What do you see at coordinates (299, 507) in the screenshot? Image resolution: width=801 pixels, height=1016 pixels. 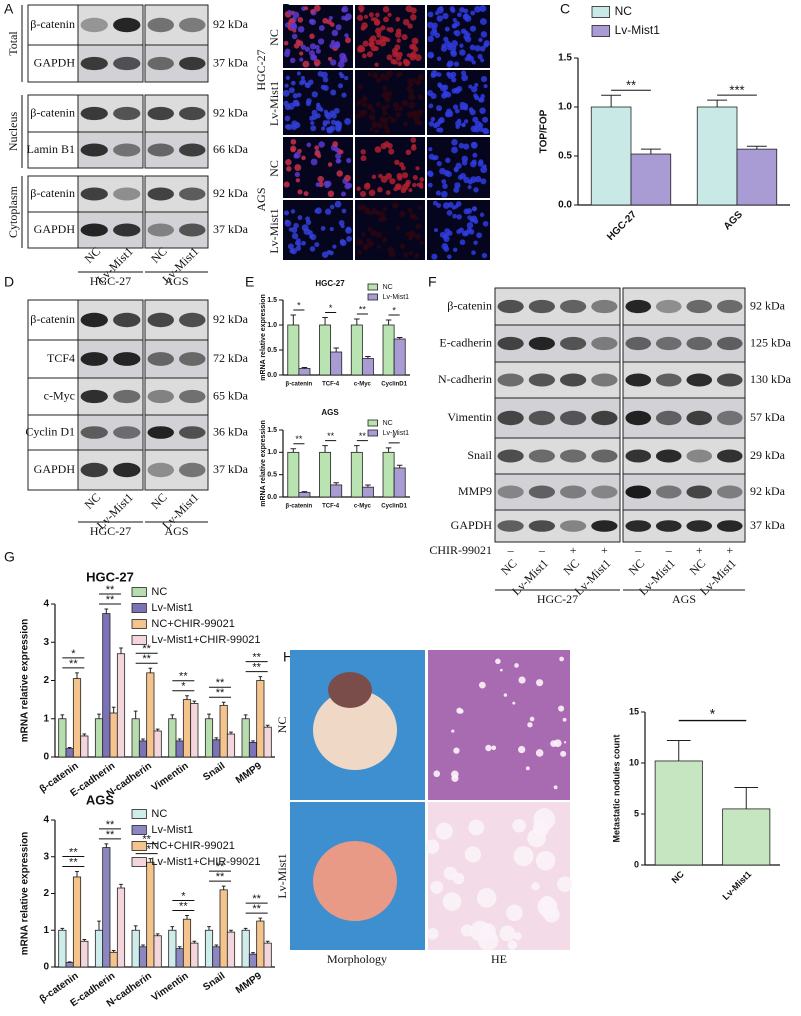 I see `x-tick-label: β-catenin` at bounding box center [299, 507].